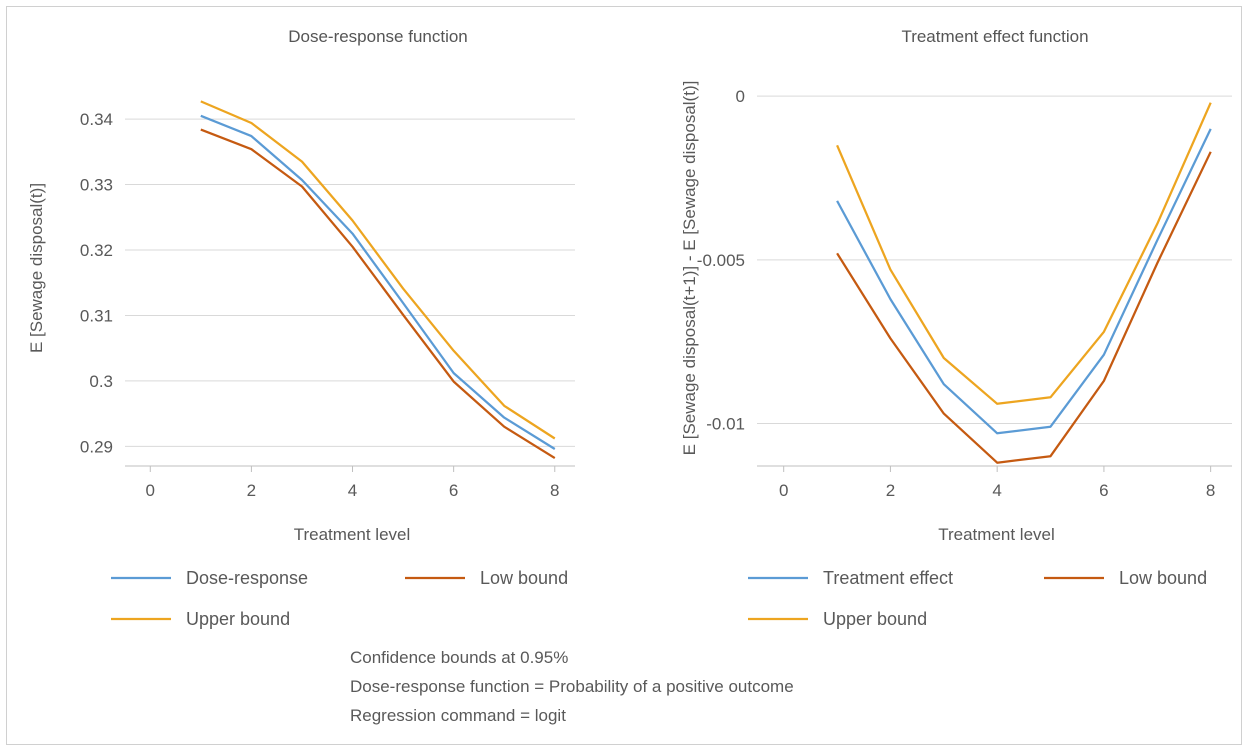 The height and width of the screenshot is (753, 1251). Describe the element at coordinates (459, 657) in the screenshot. I see `note-confidence: Confidence bounds at 0.95%` at that location.